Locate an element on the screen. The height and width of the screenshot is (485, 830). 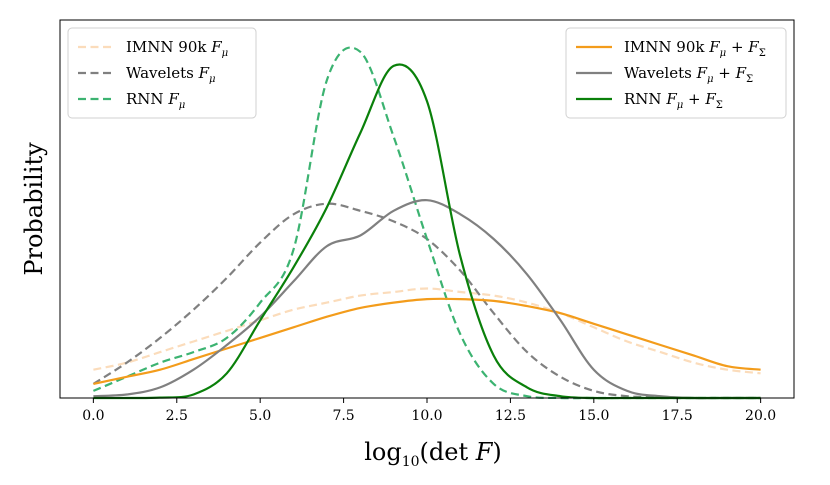
legend-label-4: Wavelets Fμ + FΣ is located at coordinates (688, 74).